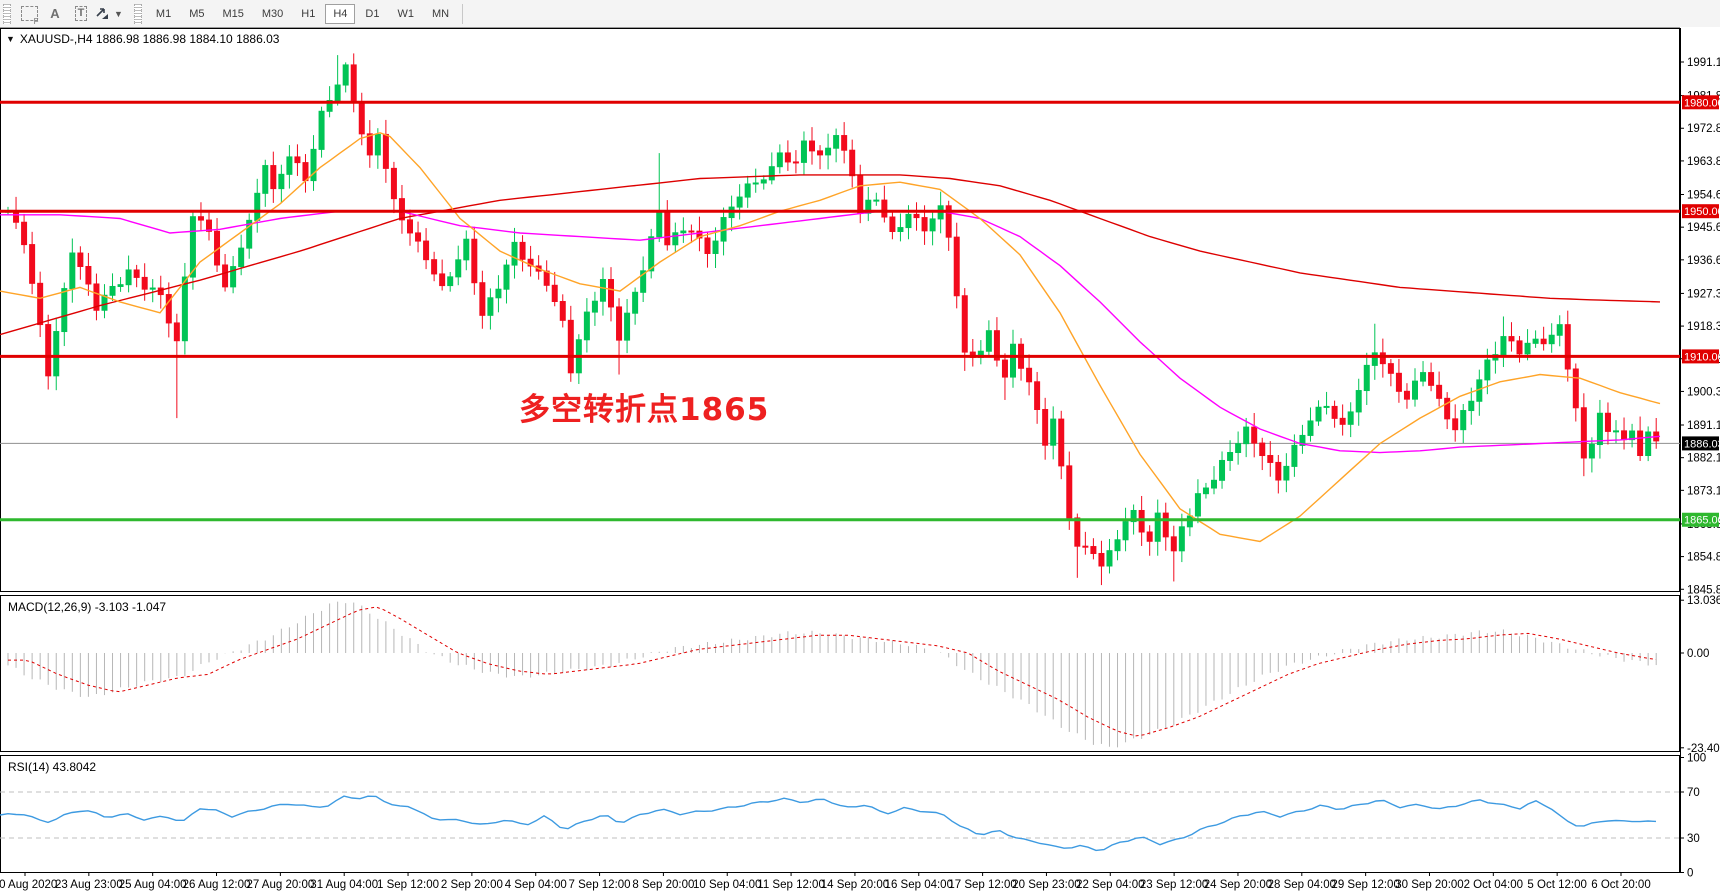  What do you see at coordinates (405, 13) in the screenshot?
I see `timeframe-button-W1: W1` at bounding box center [405, 13].